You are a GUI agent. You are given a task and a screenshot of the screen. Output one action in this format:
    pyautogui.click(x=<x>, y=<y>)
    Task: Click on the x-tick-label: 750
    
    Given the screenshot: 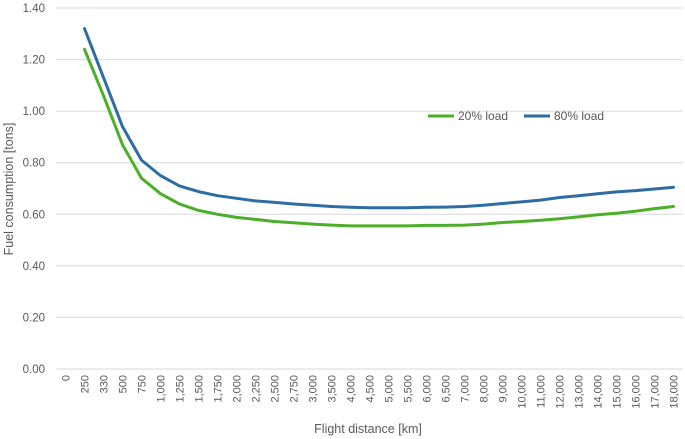 What is the action you would take?
    pyautogui.click(x=143, y=384)
    